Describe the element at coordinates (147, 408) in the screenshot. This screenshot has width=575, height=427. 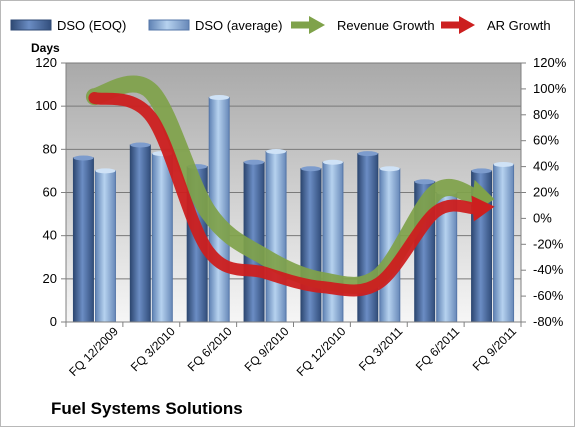
I see `company-name: Fuel Systems Solutions` at that location.